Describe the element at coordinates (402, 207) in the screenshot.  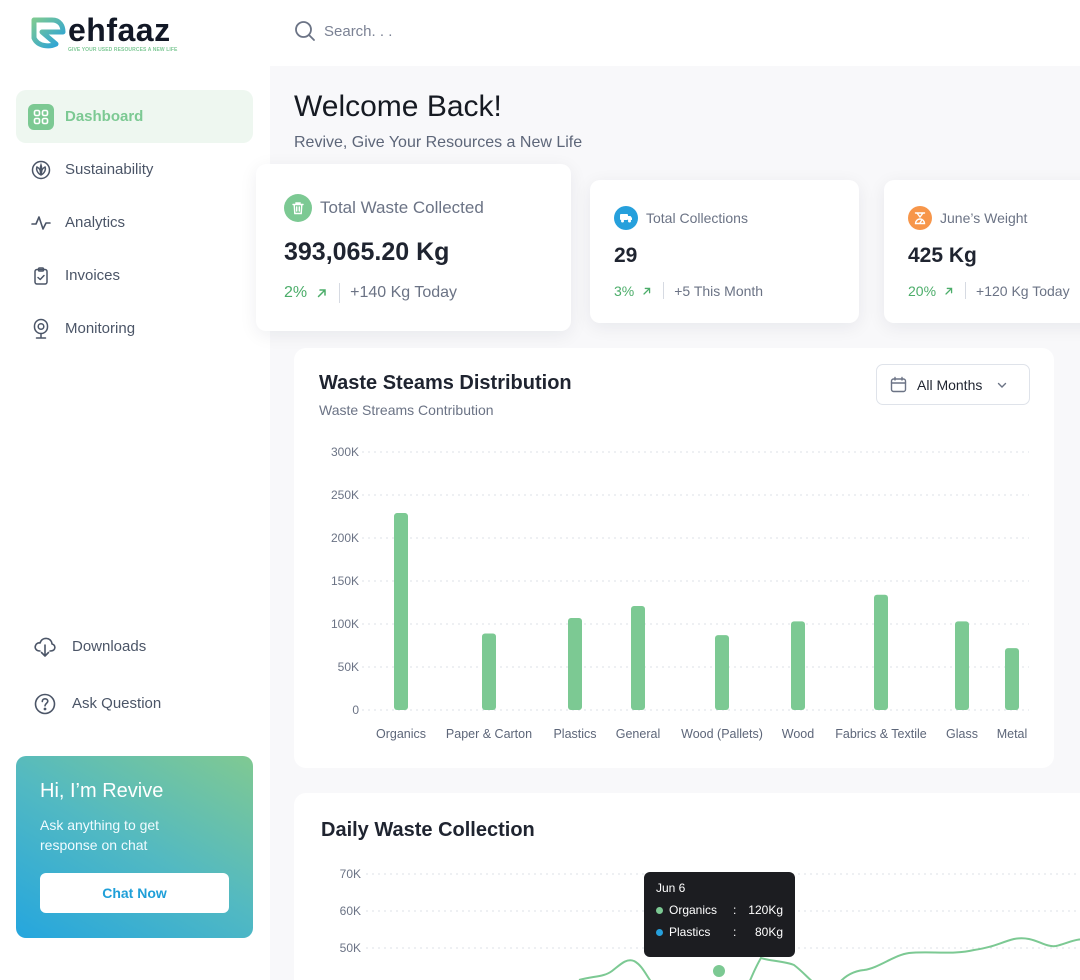
I see `stat-title: Total Waste Collected` at that location.